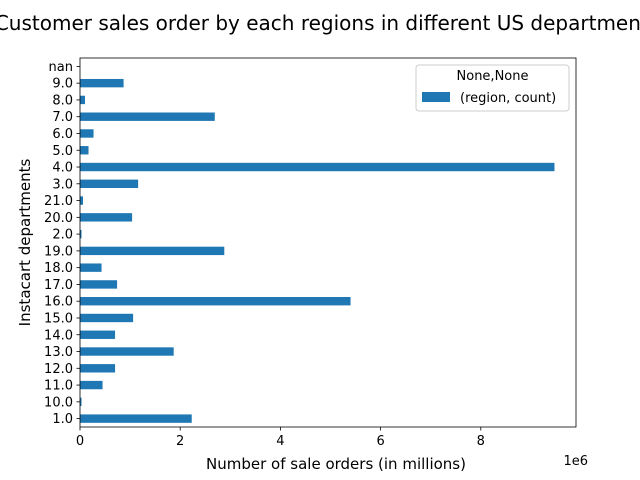 The height and width of the screenshot is (480, 640). What do you see at coordinates (575, 461) in the screenshot?
I see `x-axis-offset-text: 1e6` at bounding box center [575, 461].